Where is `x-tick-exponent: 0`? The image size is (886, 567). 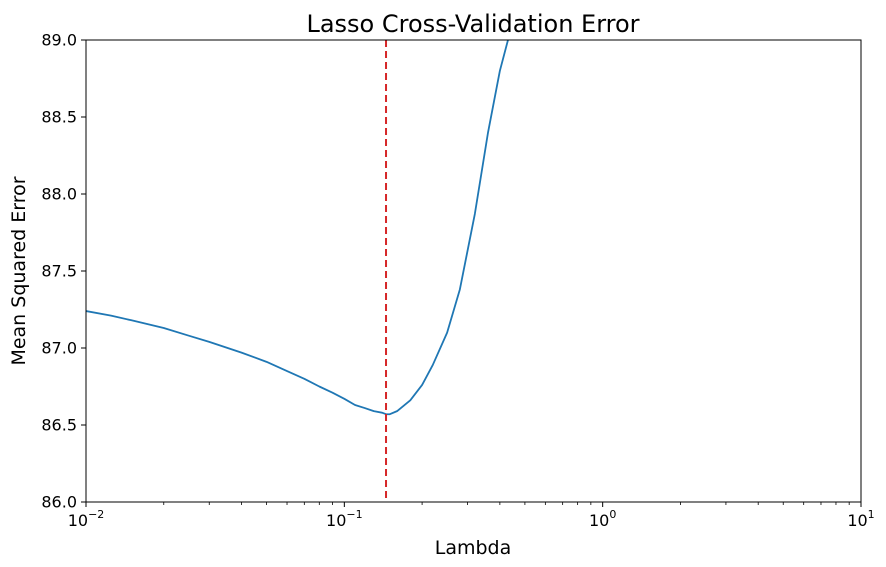 x-tick-exponent: 0 is located at coordinates (612, 514).